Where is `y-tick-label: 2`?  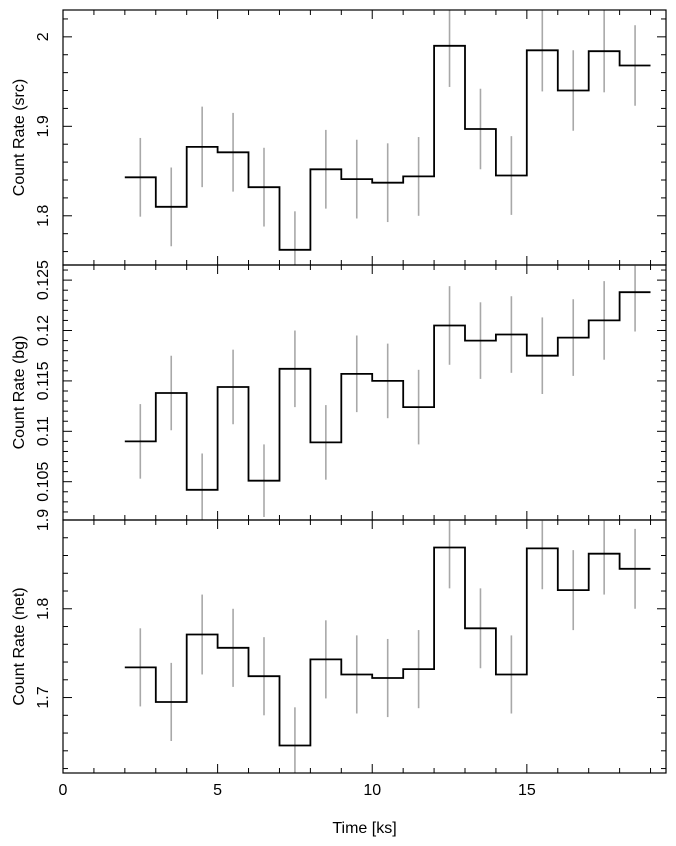 y-tick-label: 2 is located at coordinates (43, 36).